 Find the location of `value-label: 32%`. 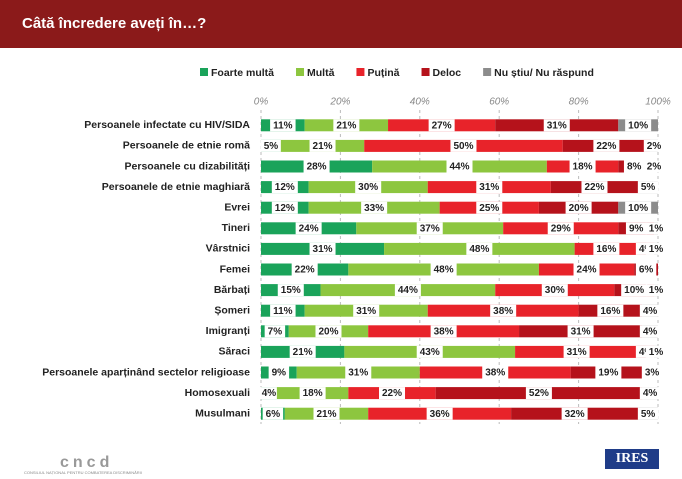

value-label: 32% is located at coordinates (575, 414).